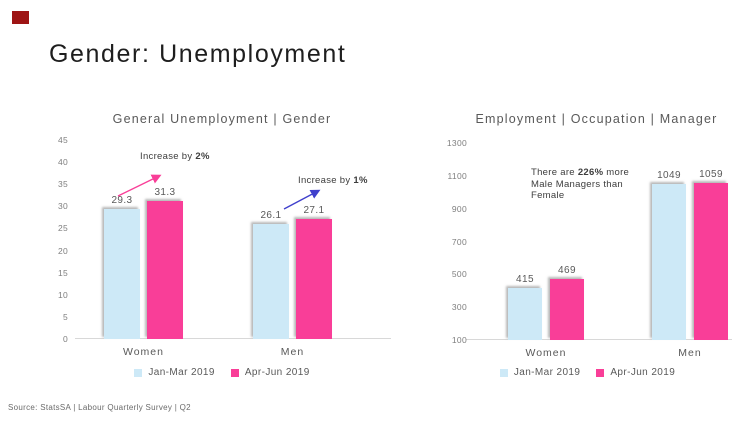 Image resolution: width=739 pixels, height=429 pixels. I want to click on y-axis-tick-label: 45, so click(62, 140).